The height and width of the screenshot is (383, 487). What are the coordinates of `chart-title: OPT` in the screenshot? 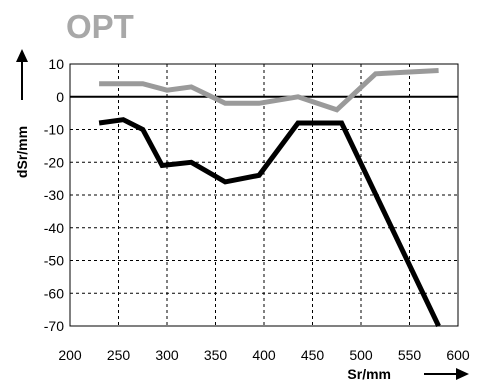 It's located at (100, 26).